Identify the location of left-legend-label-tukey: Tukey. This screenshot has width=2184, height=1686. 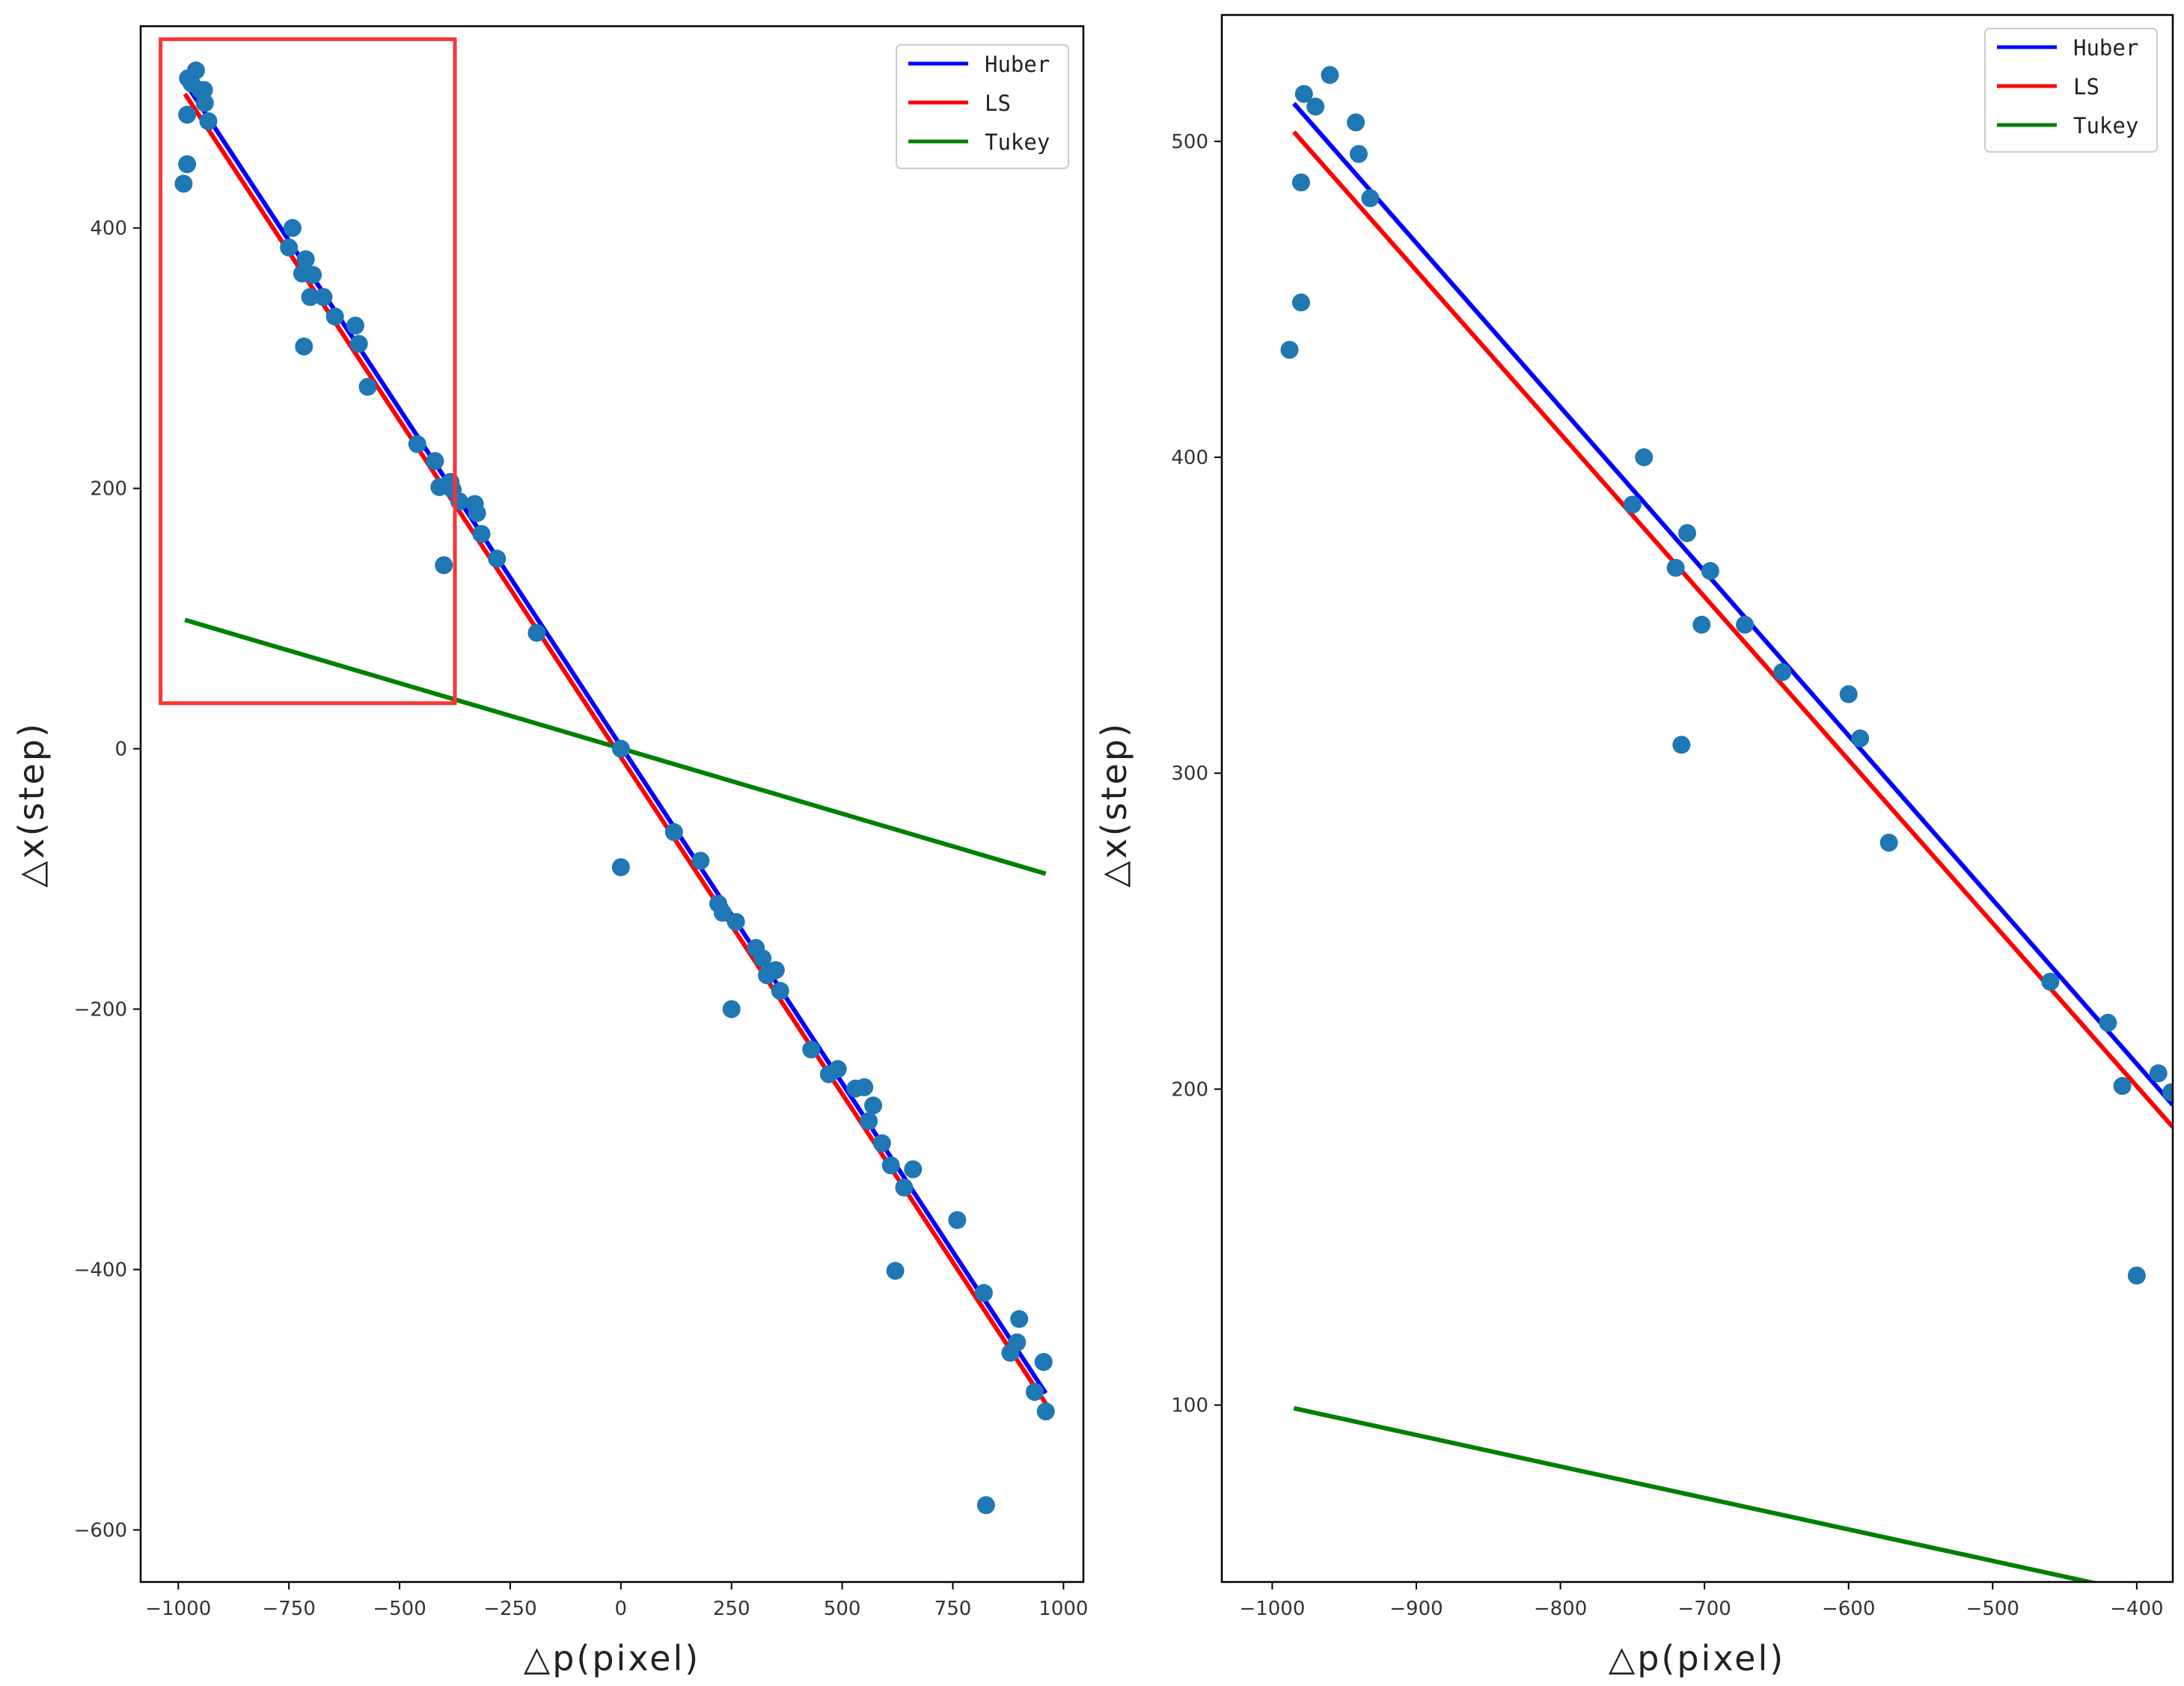
(1017, 142).